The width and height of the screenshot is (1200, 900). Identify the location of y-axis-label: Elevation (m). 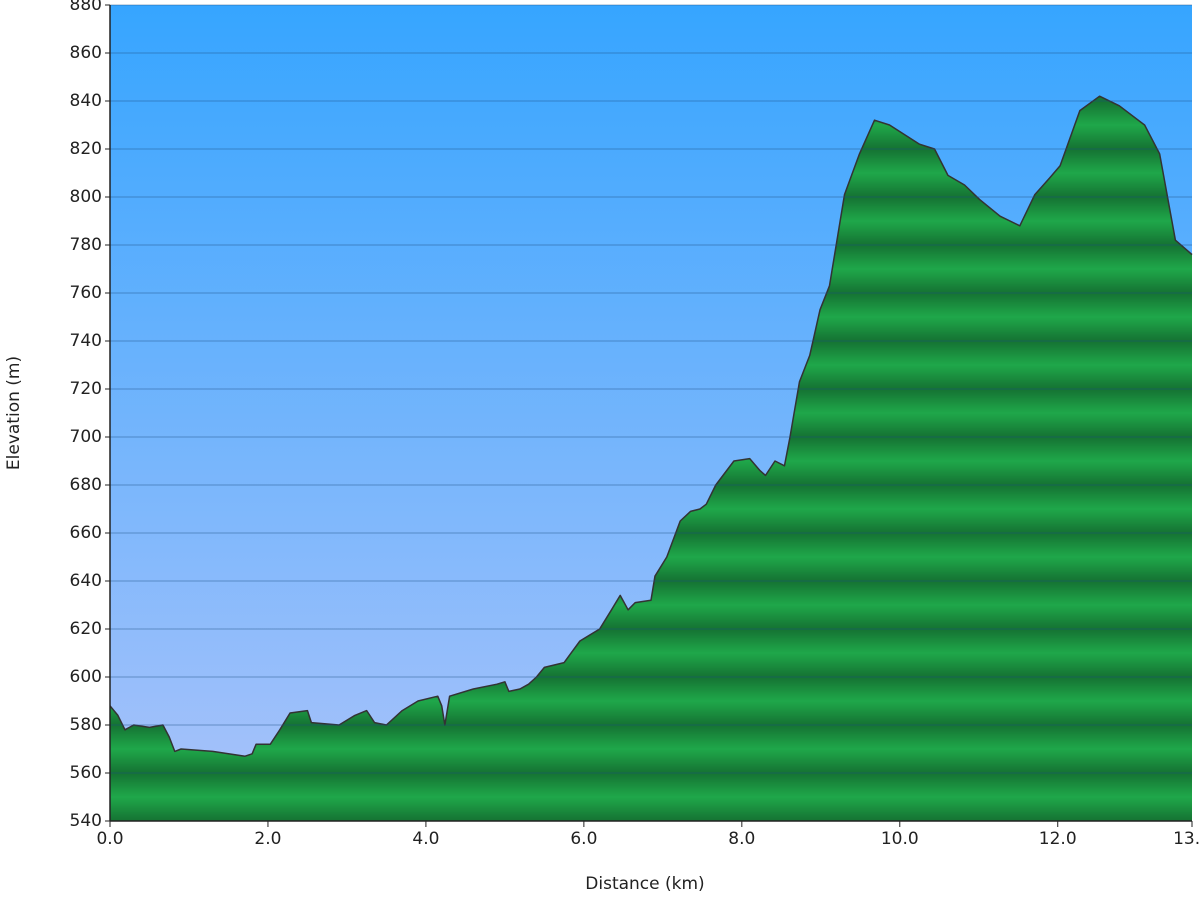
(14, 413).